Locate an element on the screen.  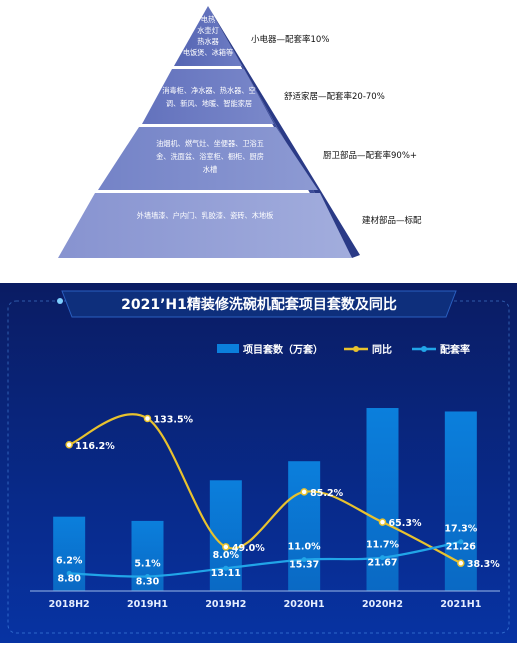
title-band is located at coordinates (259, 304).